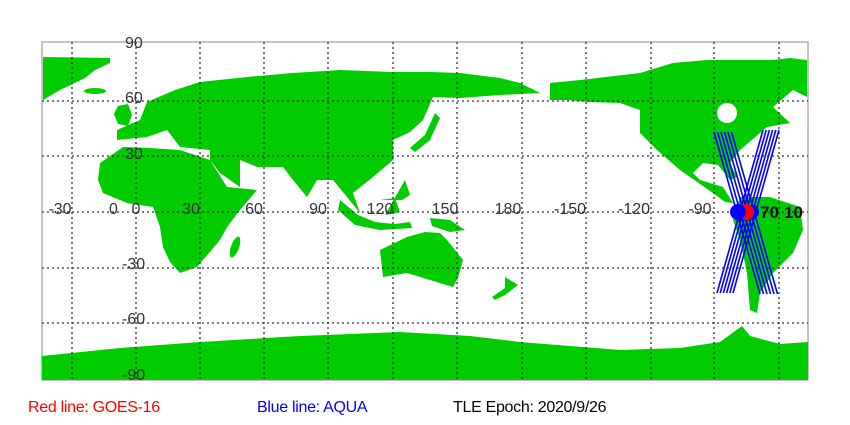 Image resolution: width=850 pixels, height=425 pixels. I want to click on lon-labels: -30 0 30 60 90 120 150 180 -150 -120 -90, so click(379, 209).